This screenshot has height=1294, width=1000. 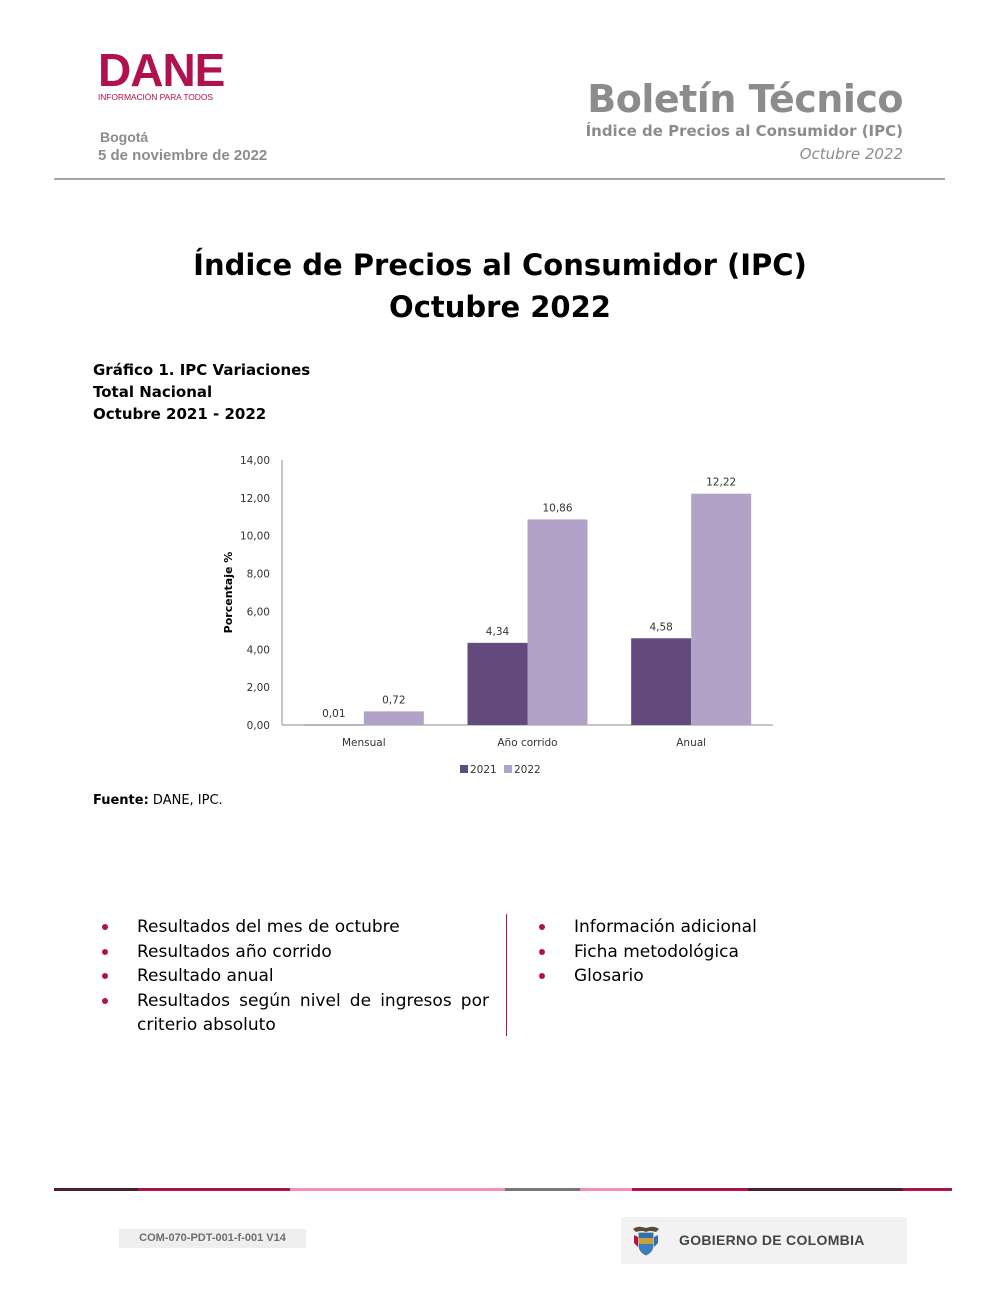 I want to click on document-code: COM-070-PDT-001-f-001 V14, so click(x=212, y=1238).